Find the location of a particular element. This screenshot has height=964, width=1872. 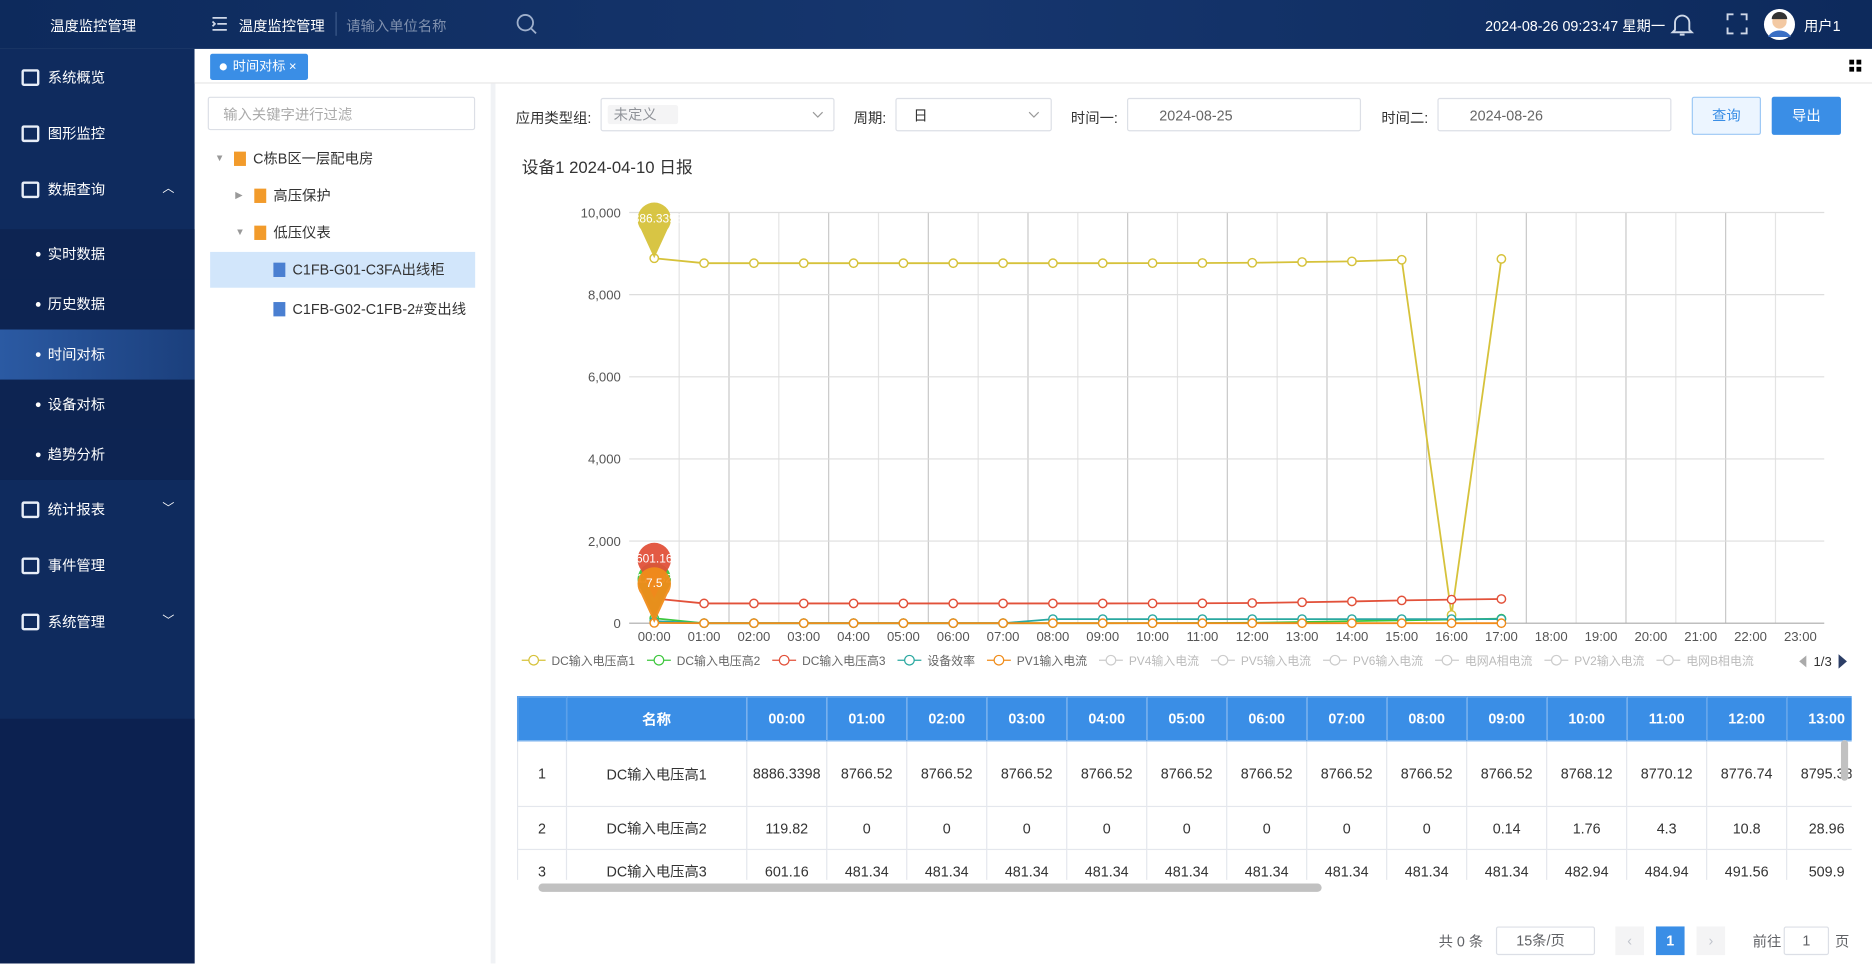

x-tick-label: 06:00 is located at coordinates (953, 636).